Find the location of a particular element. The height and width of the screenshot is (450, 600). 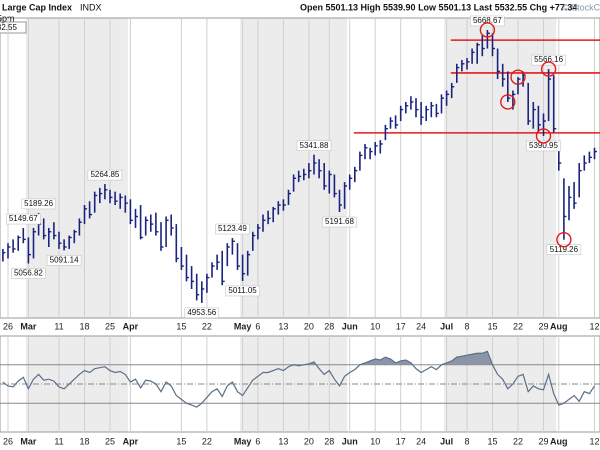

annotation-label: 5341.88 is located at coordinates (314, 145).